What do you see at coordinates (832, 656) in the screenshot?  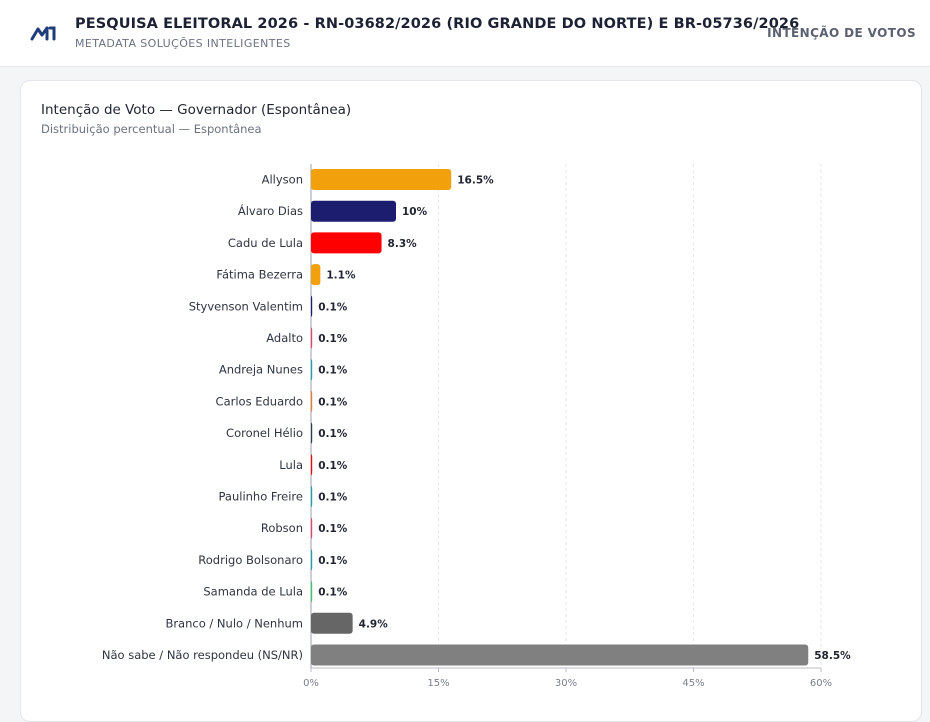 I see `value-label: 58.5%` at bounding box center [832, 656].